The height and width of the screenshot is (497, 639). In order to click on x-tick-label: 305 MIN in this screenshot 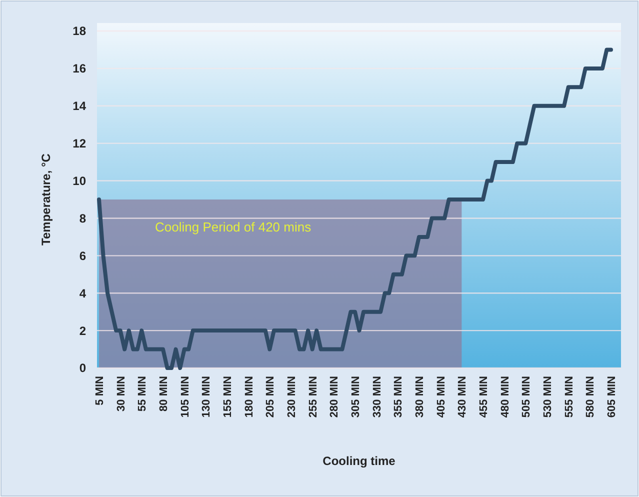, I will do `click(356, 397)`.